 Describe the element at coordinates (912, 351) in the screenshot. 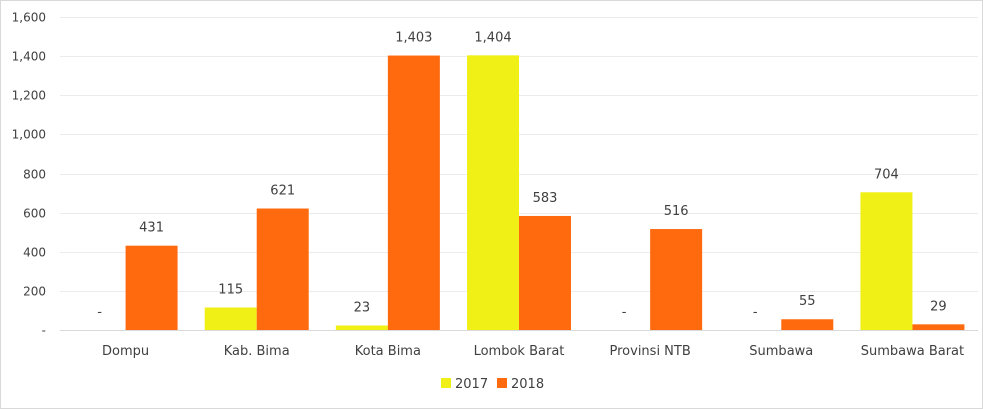

I see `category-label: Sumbawa Barat` at that location.